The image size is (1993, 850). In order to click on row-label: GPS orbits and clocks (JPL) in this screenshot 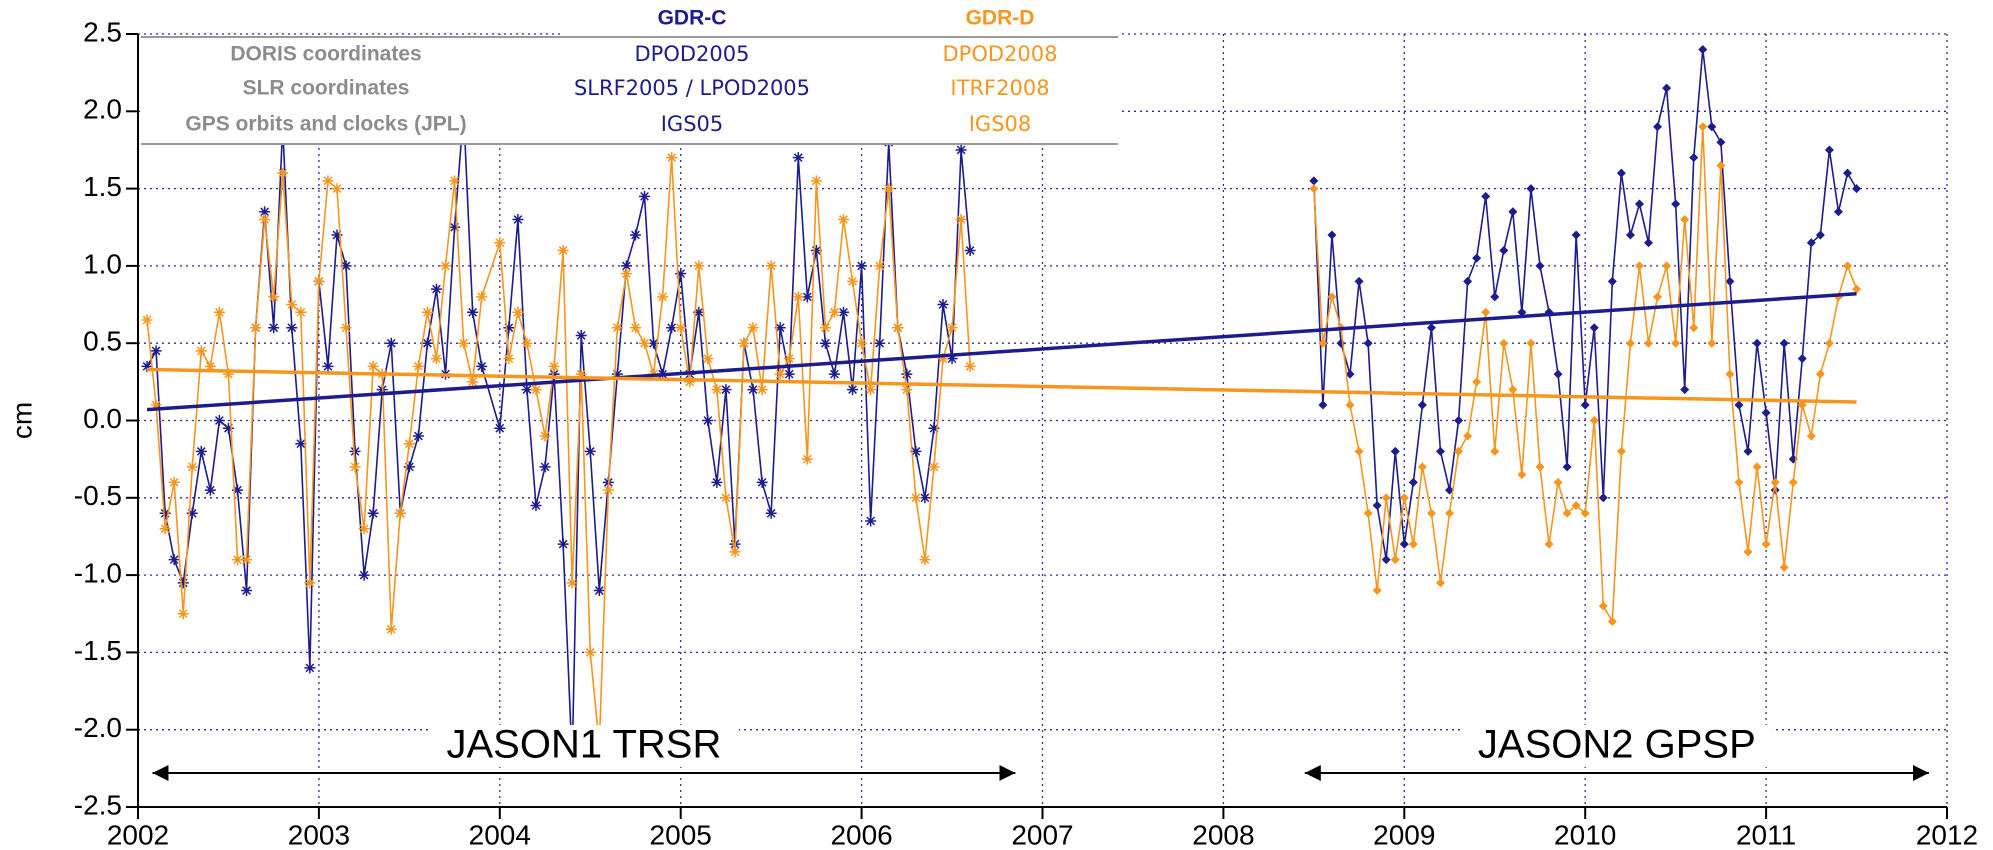, I will do `click(325, 124)`.